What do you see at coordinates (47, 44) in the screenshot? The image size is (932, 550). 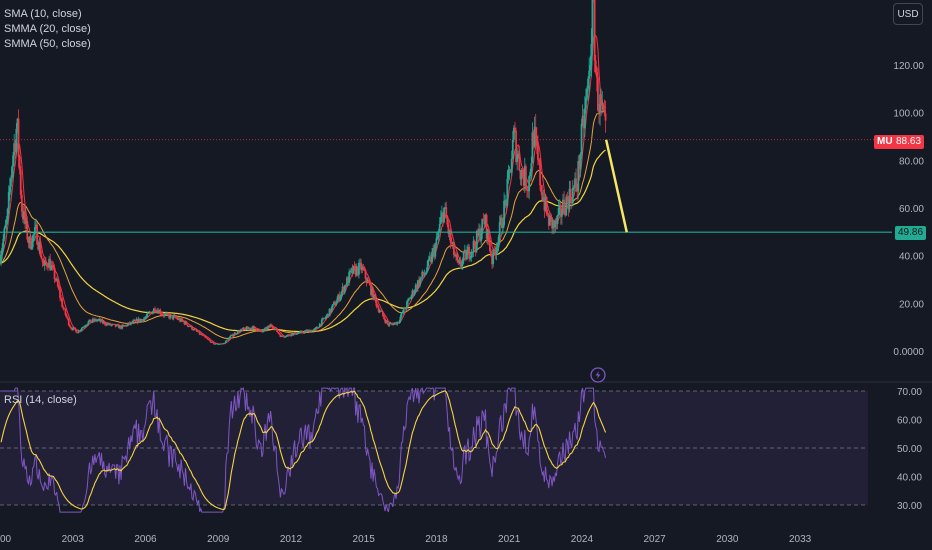 I see `smma-50-legend: SMMA (50, close)` at bounding box center [47, 44].